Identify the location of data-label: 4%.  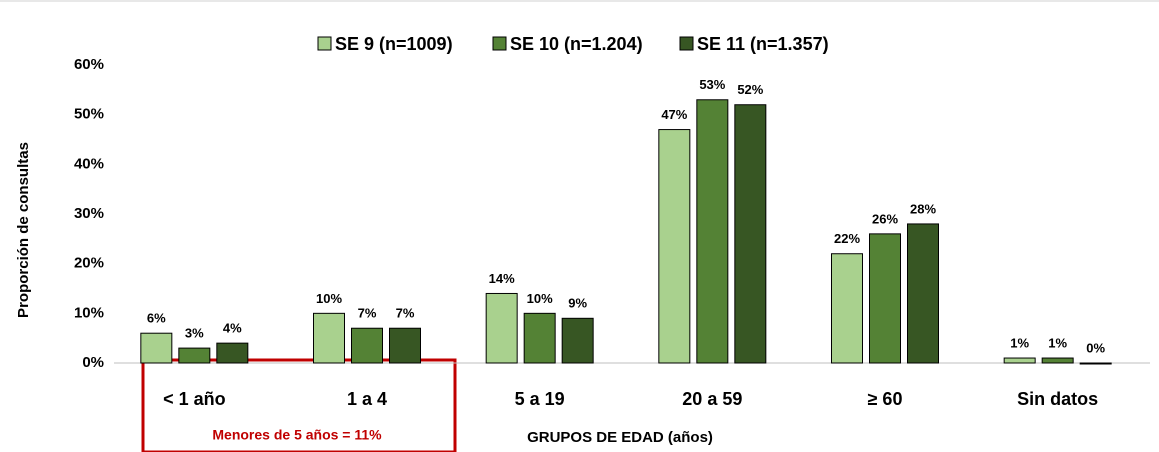
(232, 328).